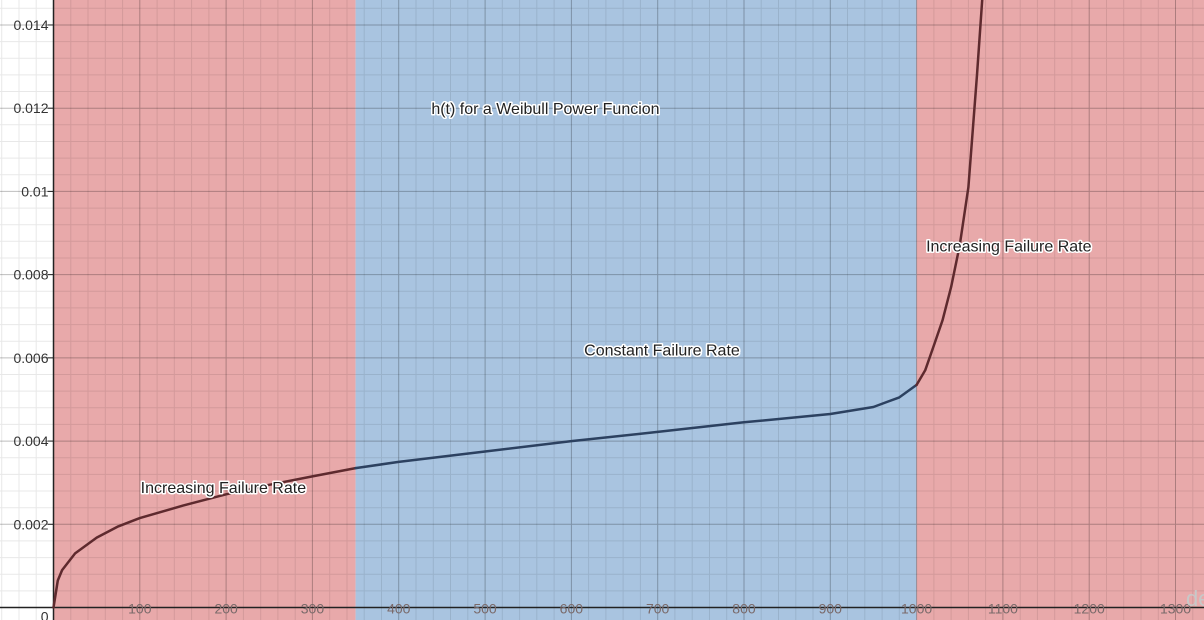  What do you see at coordinates (34, 191) in the screenshot?
I see `y-tick-label: 0.01` at bounding box center [34, 191].